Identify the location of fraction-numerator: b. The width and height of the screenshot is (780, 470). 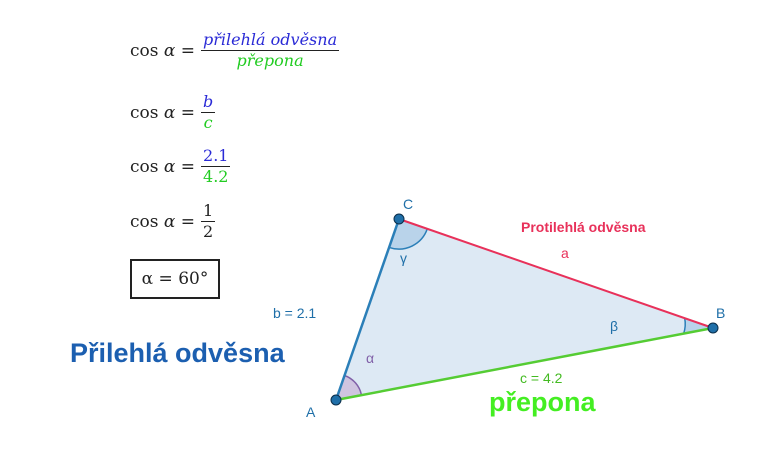
(208, 101).